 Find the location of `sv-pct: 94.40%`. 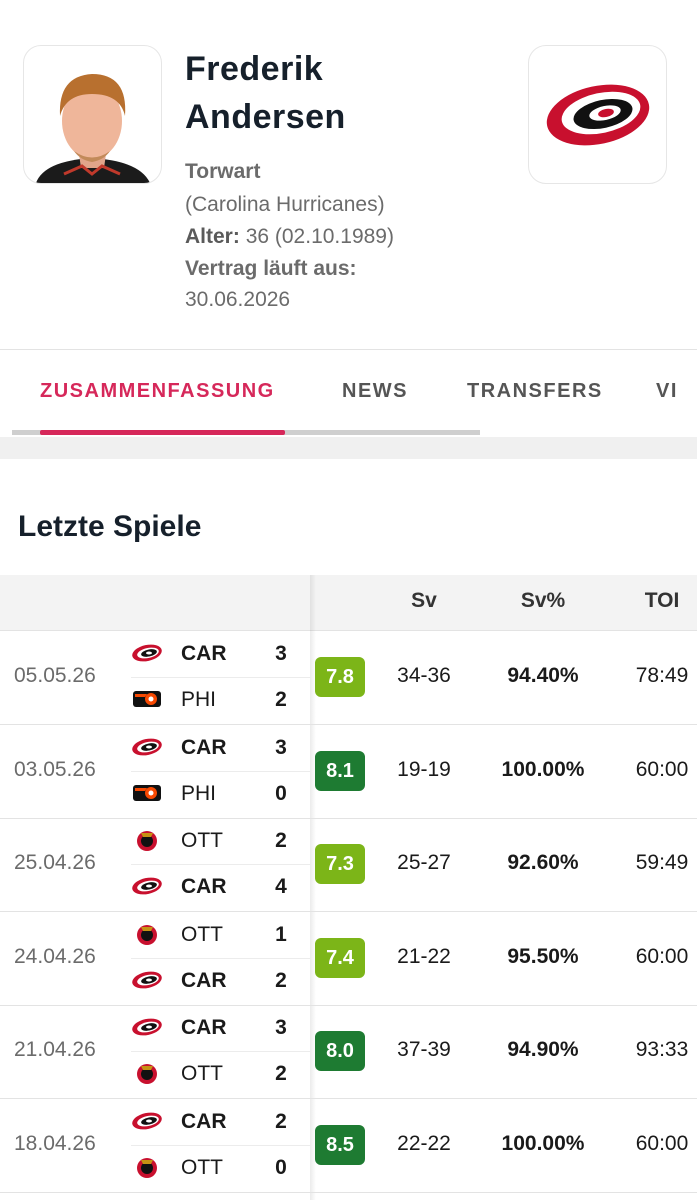

sv-pct: 94.40% is located at coordinates (543, 675).